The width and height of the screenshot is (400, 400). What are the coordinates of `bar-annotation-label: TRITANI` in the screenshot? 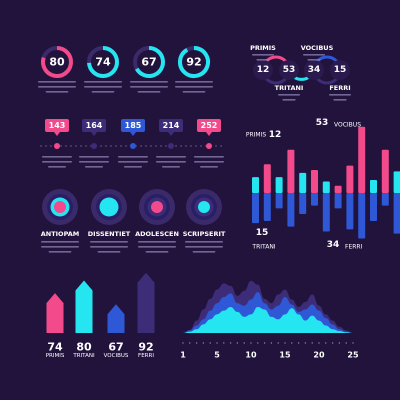 It's located at (263, 247).